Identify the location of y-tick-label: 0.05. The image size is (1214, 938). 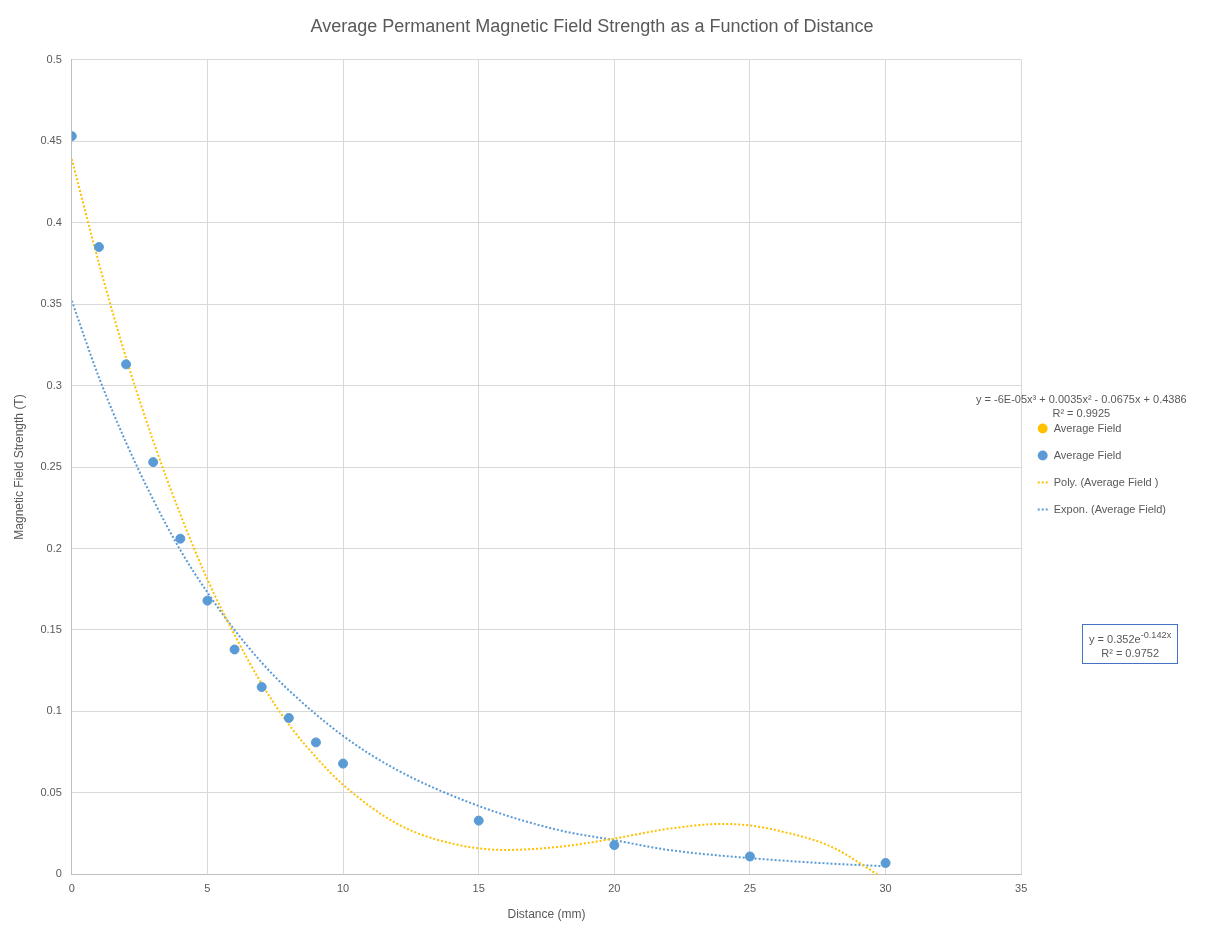
(51, 791).